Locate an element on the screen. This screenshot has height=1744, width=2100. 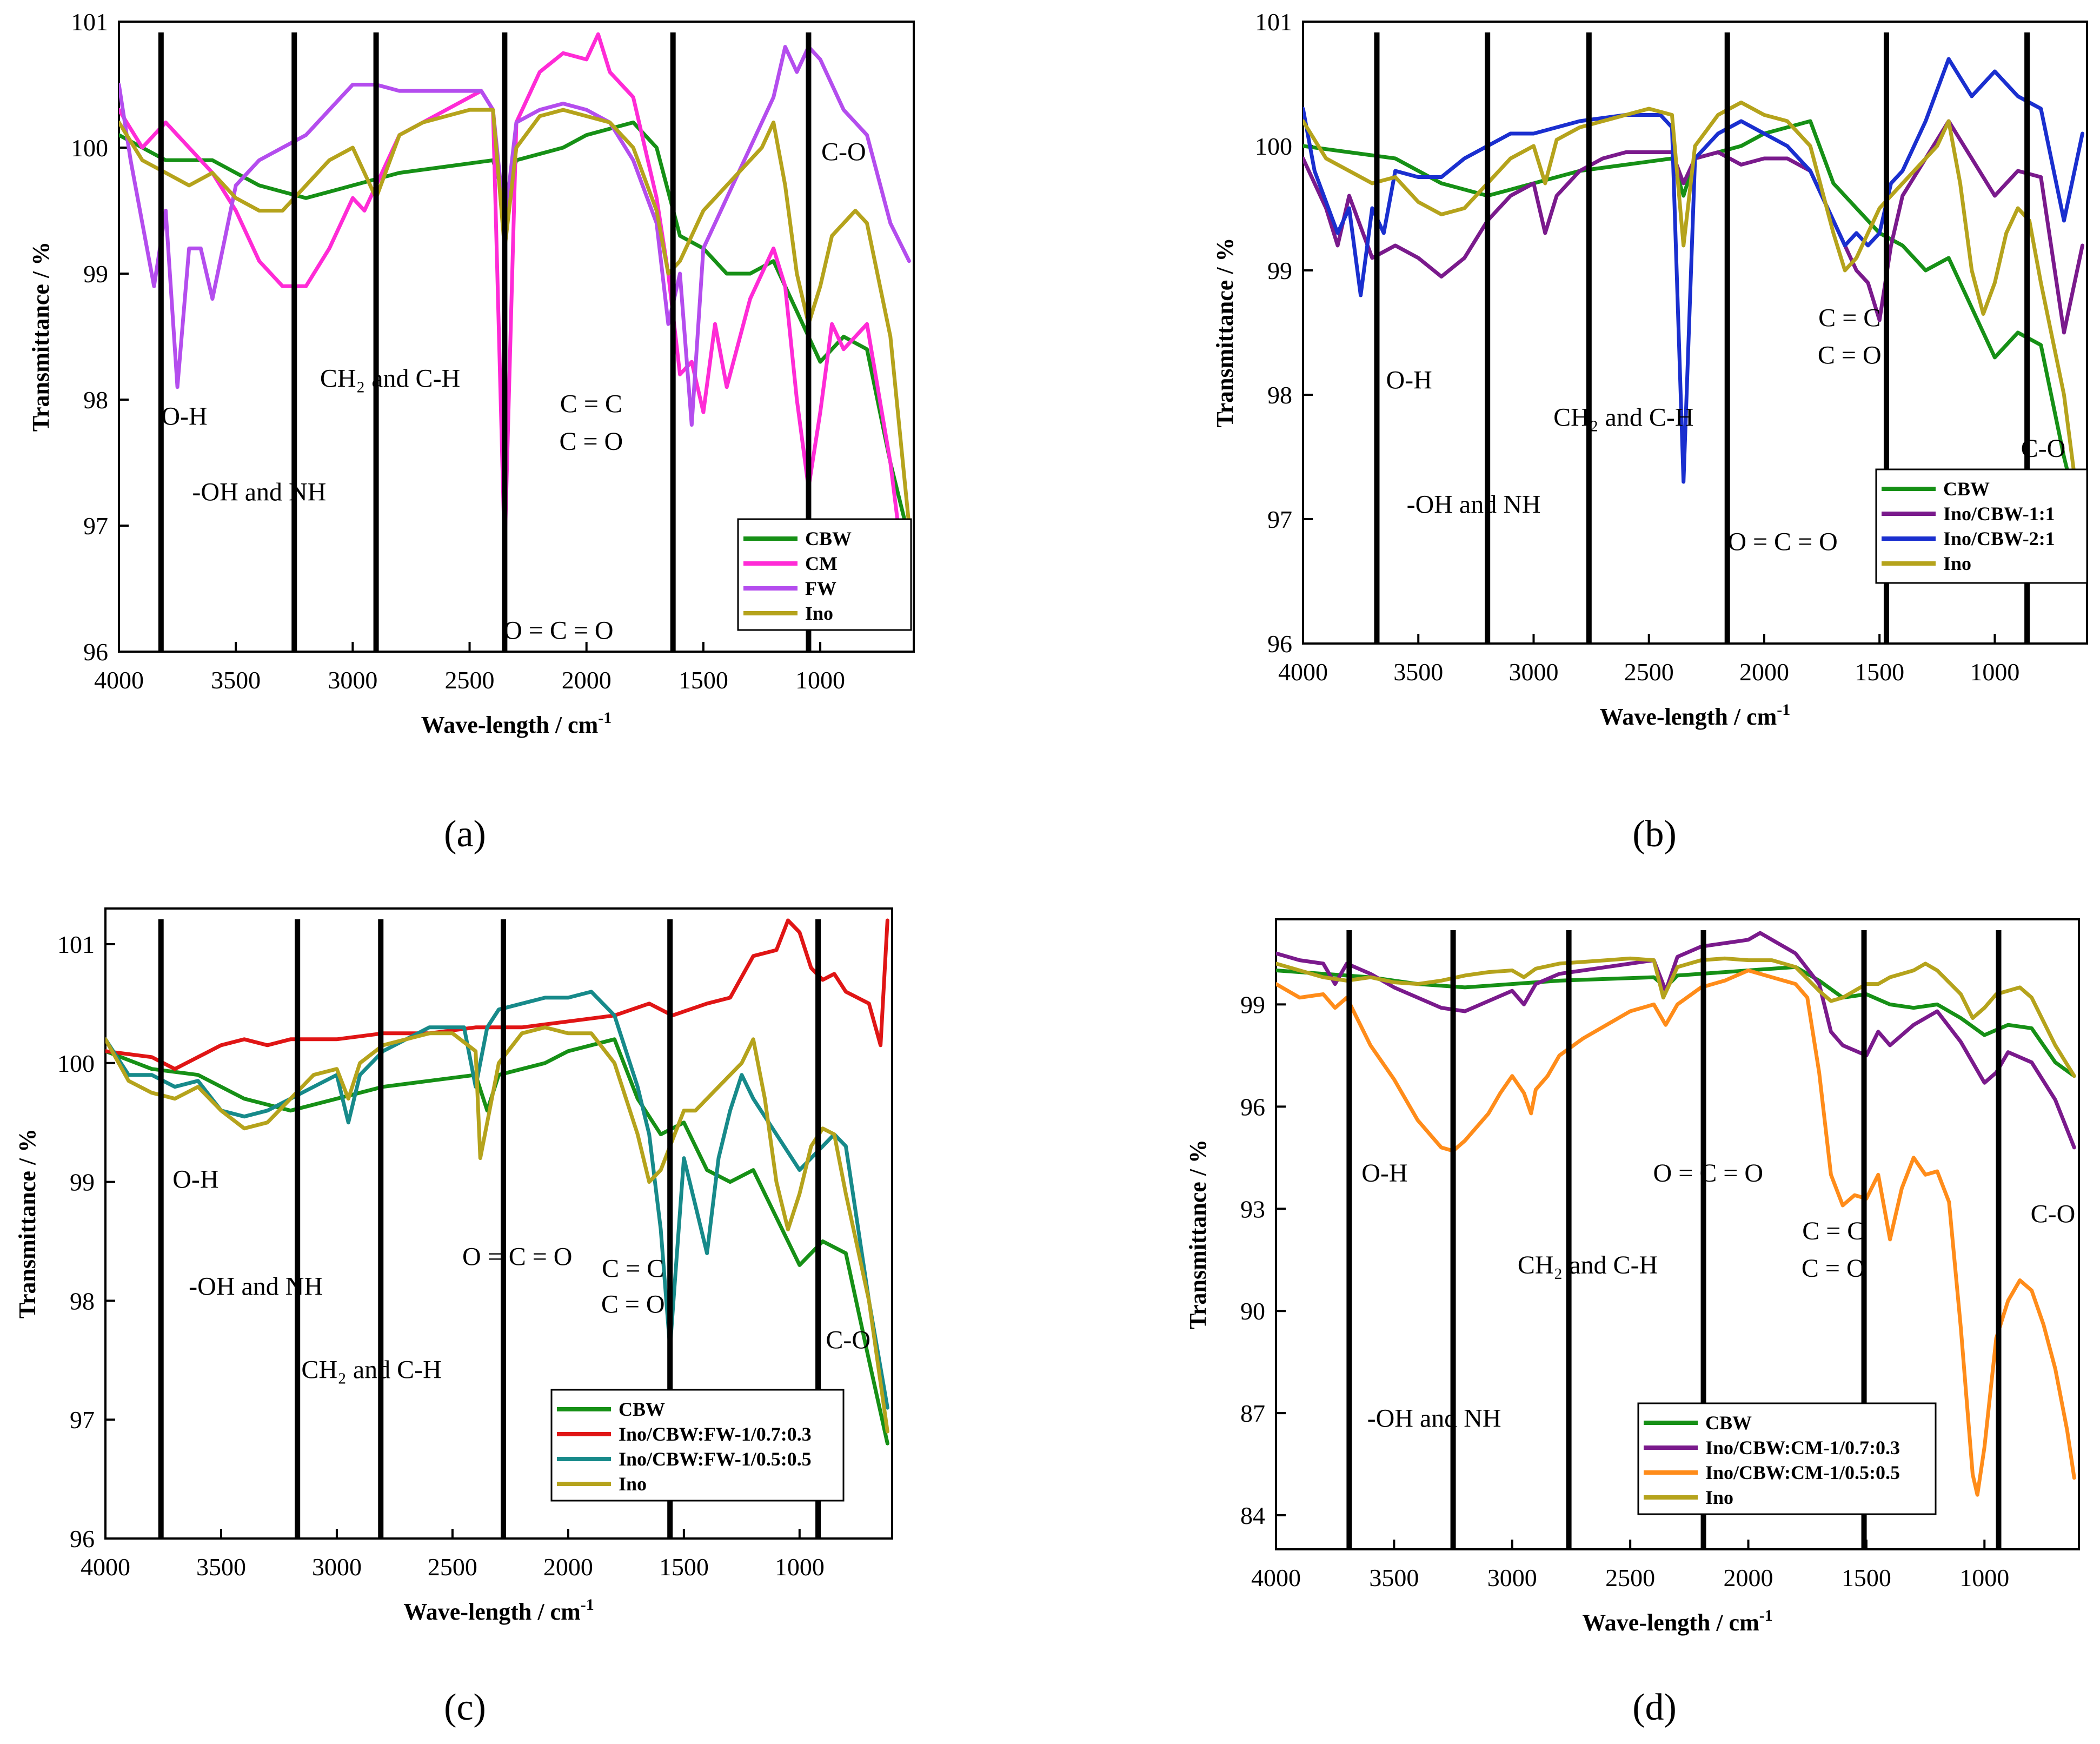
legend-label: Ino/CBW-2:1 is located at coordinates (1999, 538).